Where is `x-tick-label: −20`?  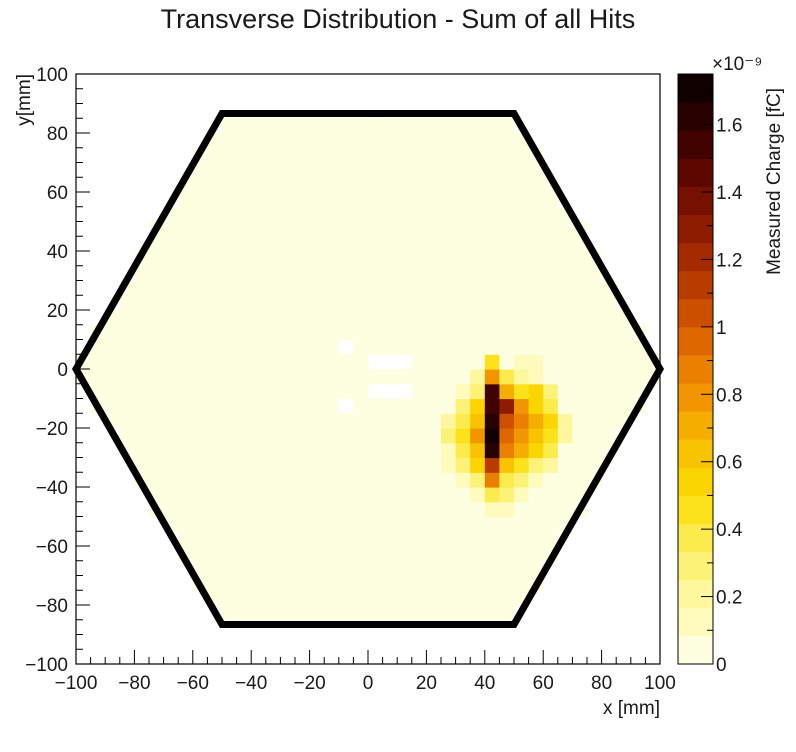
x-tick-label: −20 is located at coordinates (309, 683).